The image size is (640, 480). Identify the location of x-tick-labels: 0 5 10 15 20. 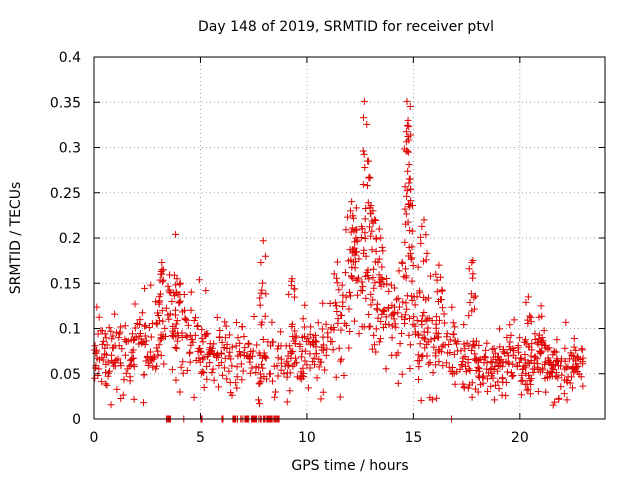
(309, 438).